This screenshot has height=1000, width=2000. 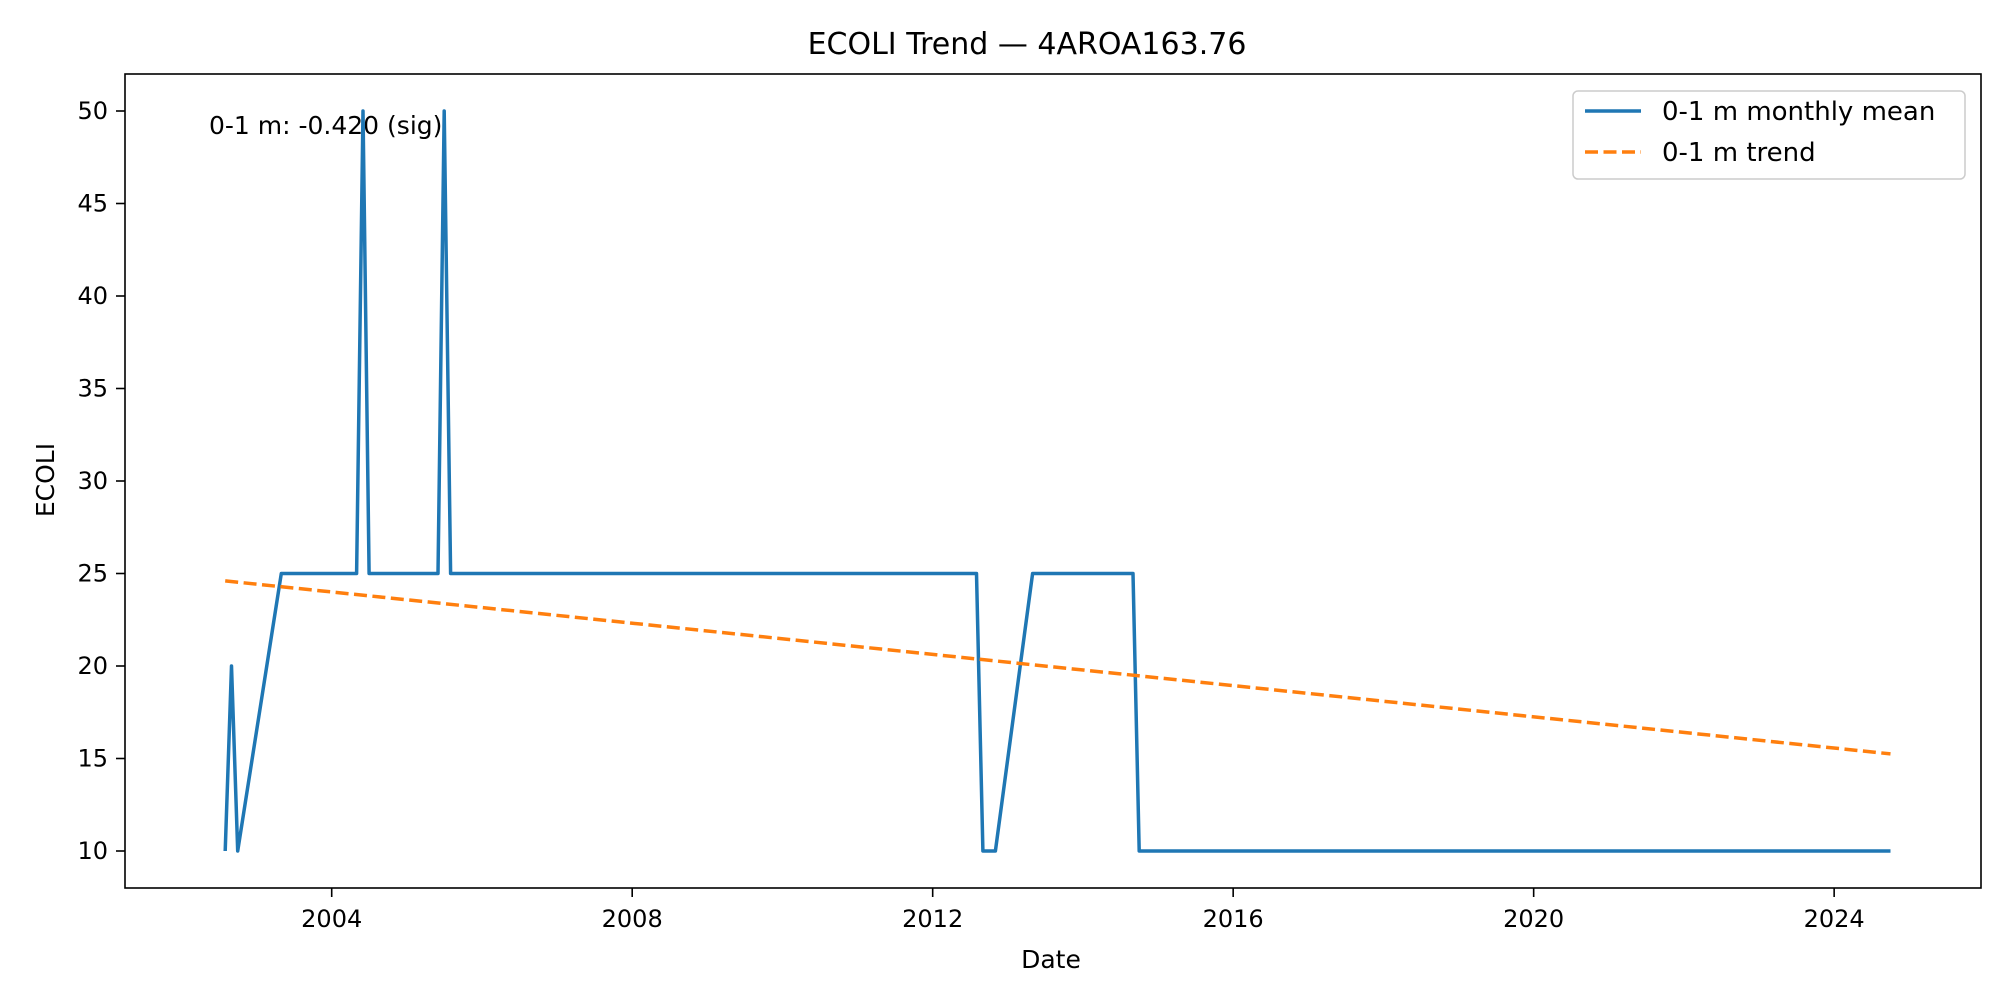 What do you see at coordinates (1834, 919) in the screenshot?
I see `x-tick-label: 2024` at bounding box center [1834, 919].